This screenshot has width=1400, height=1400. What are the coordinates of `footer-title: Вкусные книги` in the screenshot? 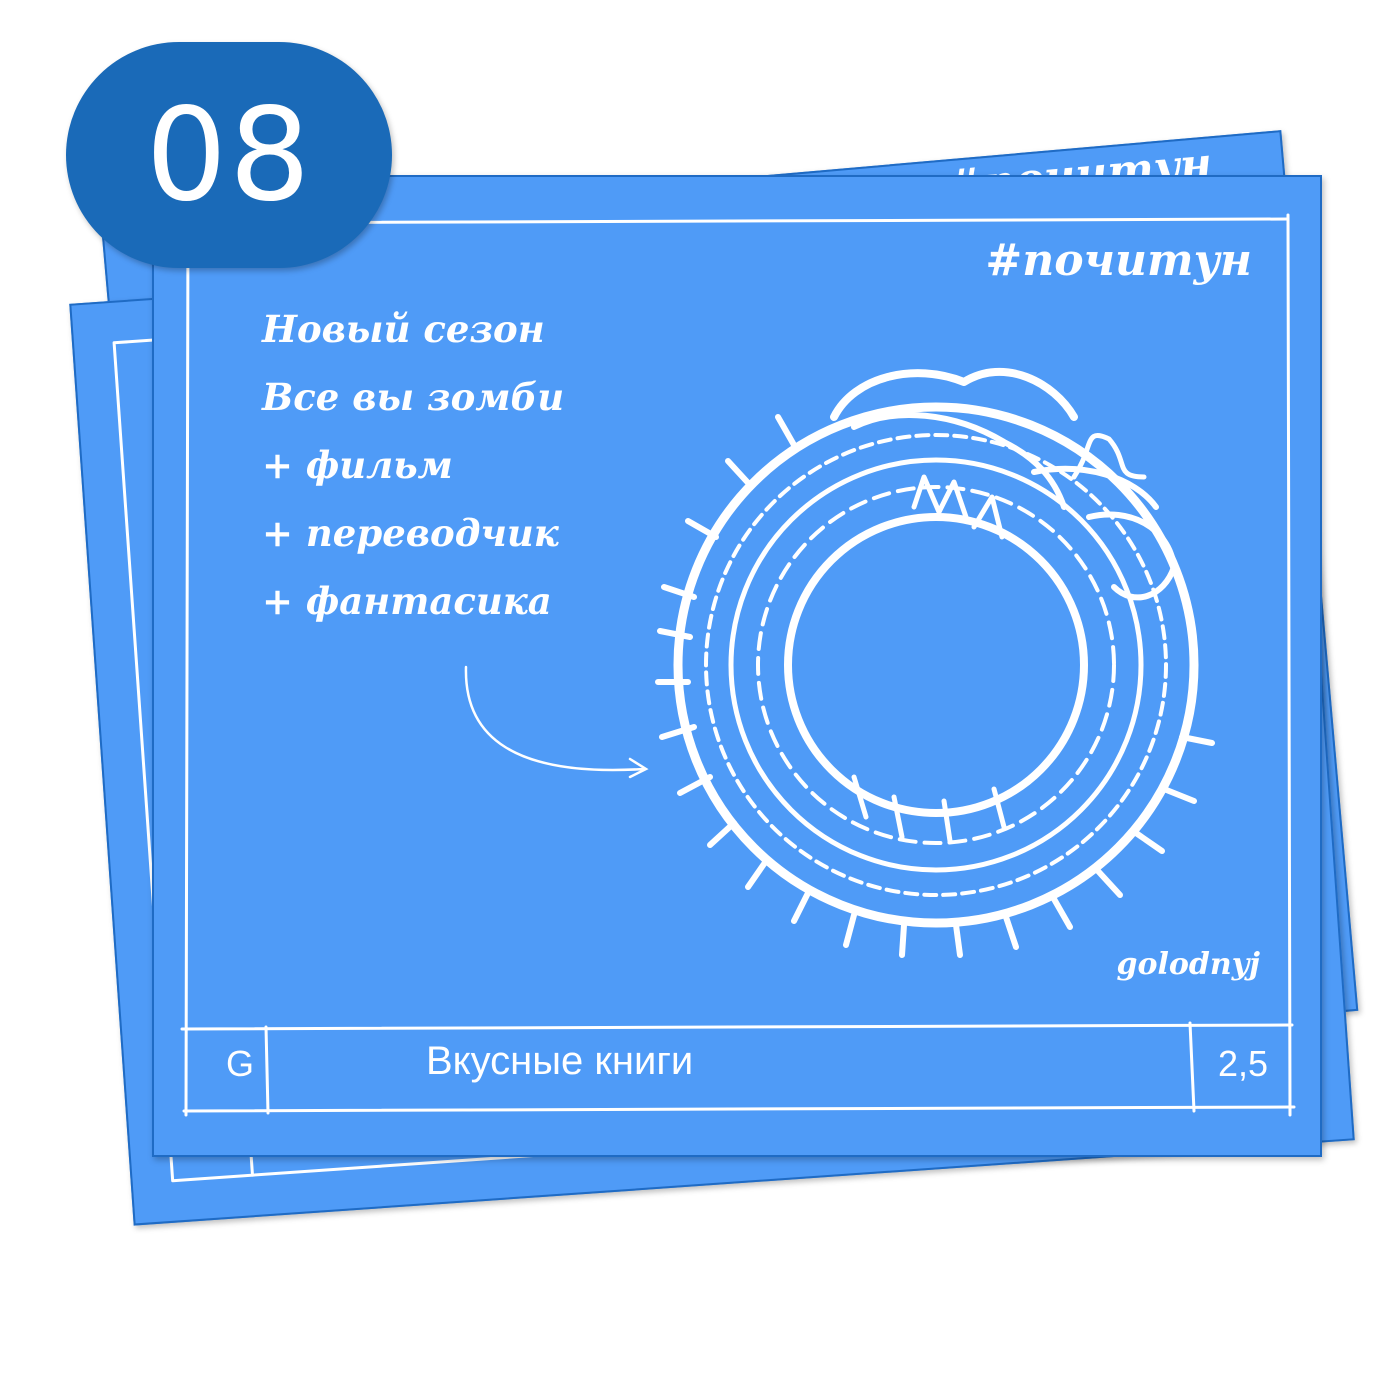 It's located at (560, 1061).